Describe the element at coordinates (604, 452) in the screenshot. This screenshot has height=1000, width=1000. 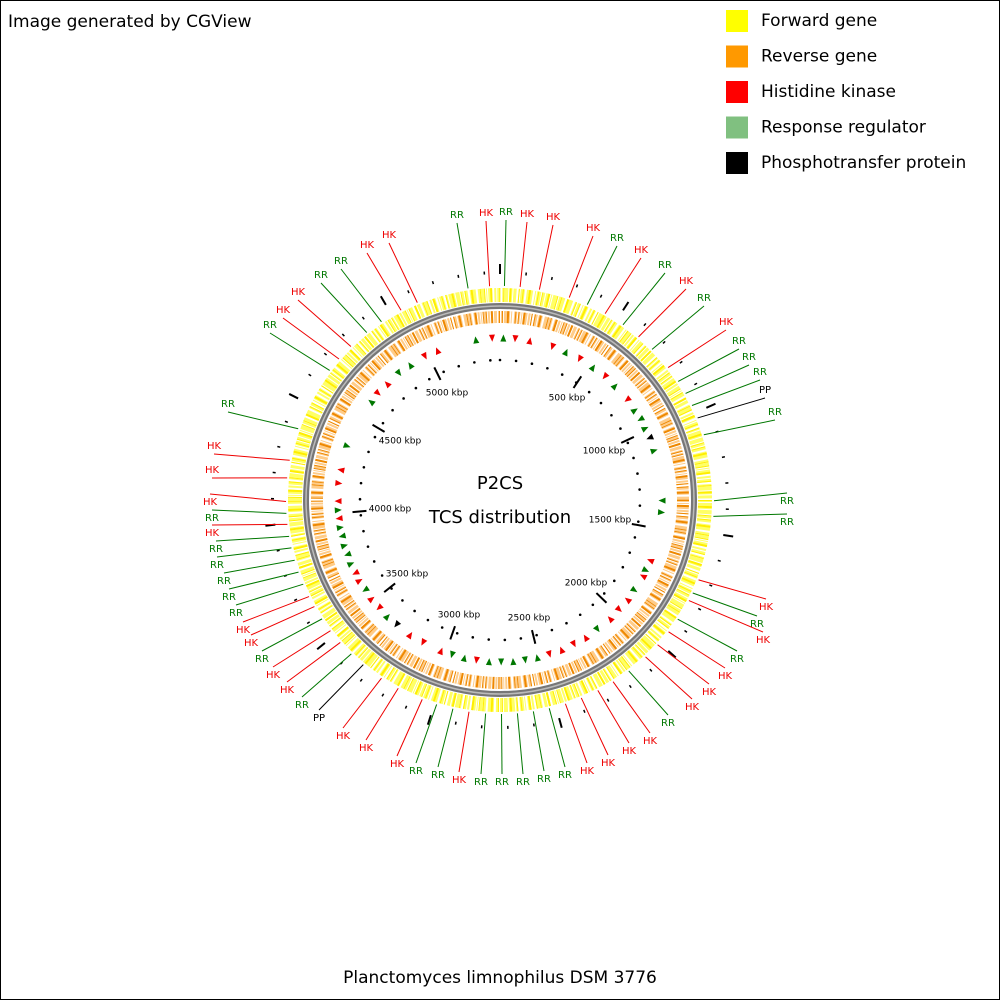
I see `scale-label: 1000 kbp` at that location.